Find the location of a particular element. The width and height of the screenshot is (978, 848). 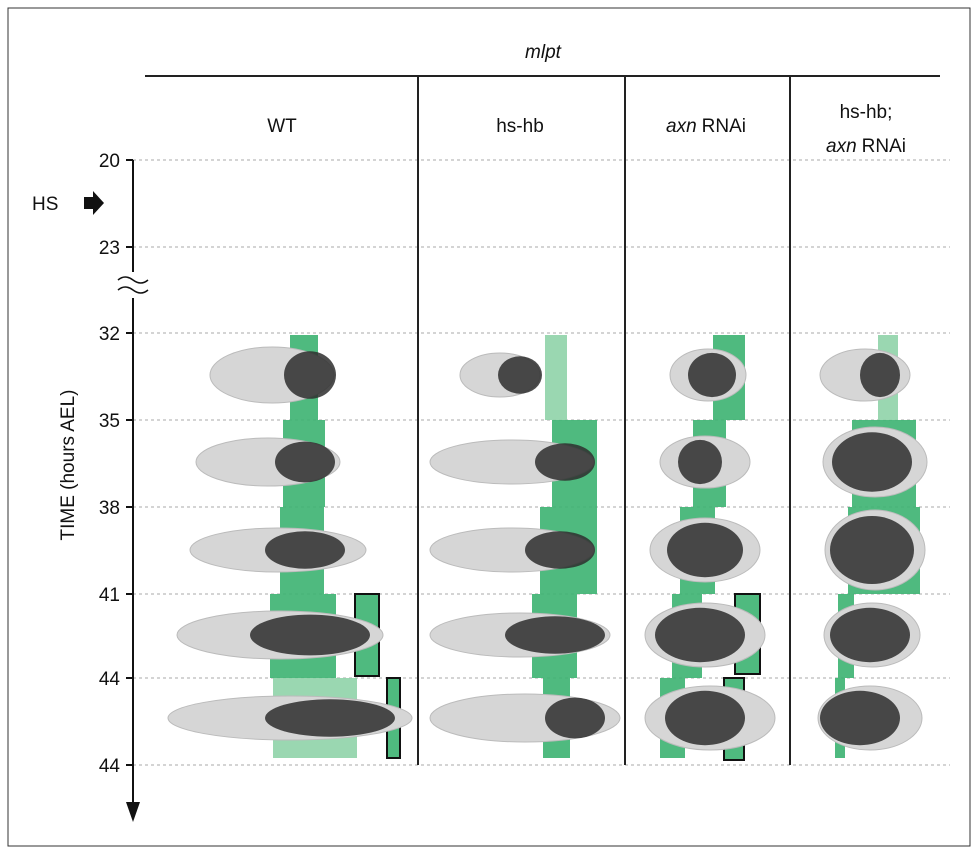

heat-shock-arrow is located at coordinates (94, 203).